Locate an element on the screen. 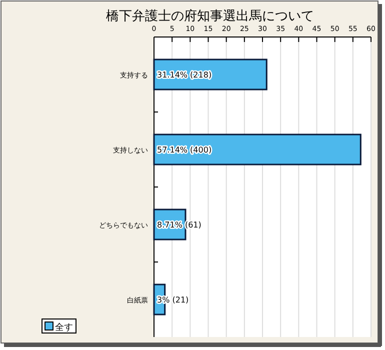 This screenshot has height=350, width=385. chart-title: 橋下弁護士の府知事選出馬について is located at coordinates (210, 16).